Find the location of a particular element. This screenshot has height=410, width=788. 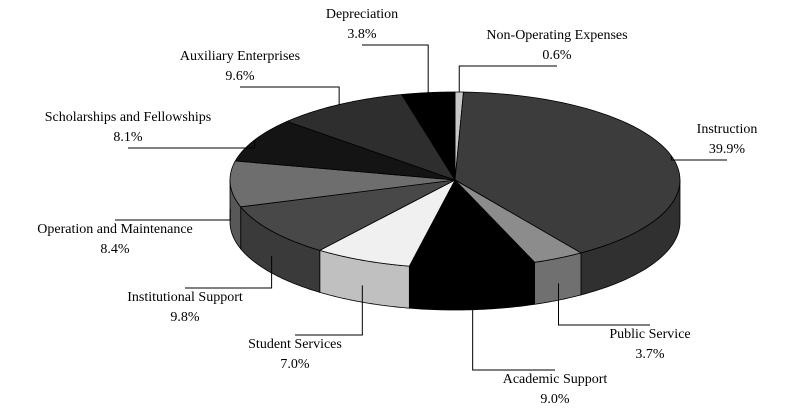

slice-label: Scholarships and Fellowships is located at coordinates (128, 117).